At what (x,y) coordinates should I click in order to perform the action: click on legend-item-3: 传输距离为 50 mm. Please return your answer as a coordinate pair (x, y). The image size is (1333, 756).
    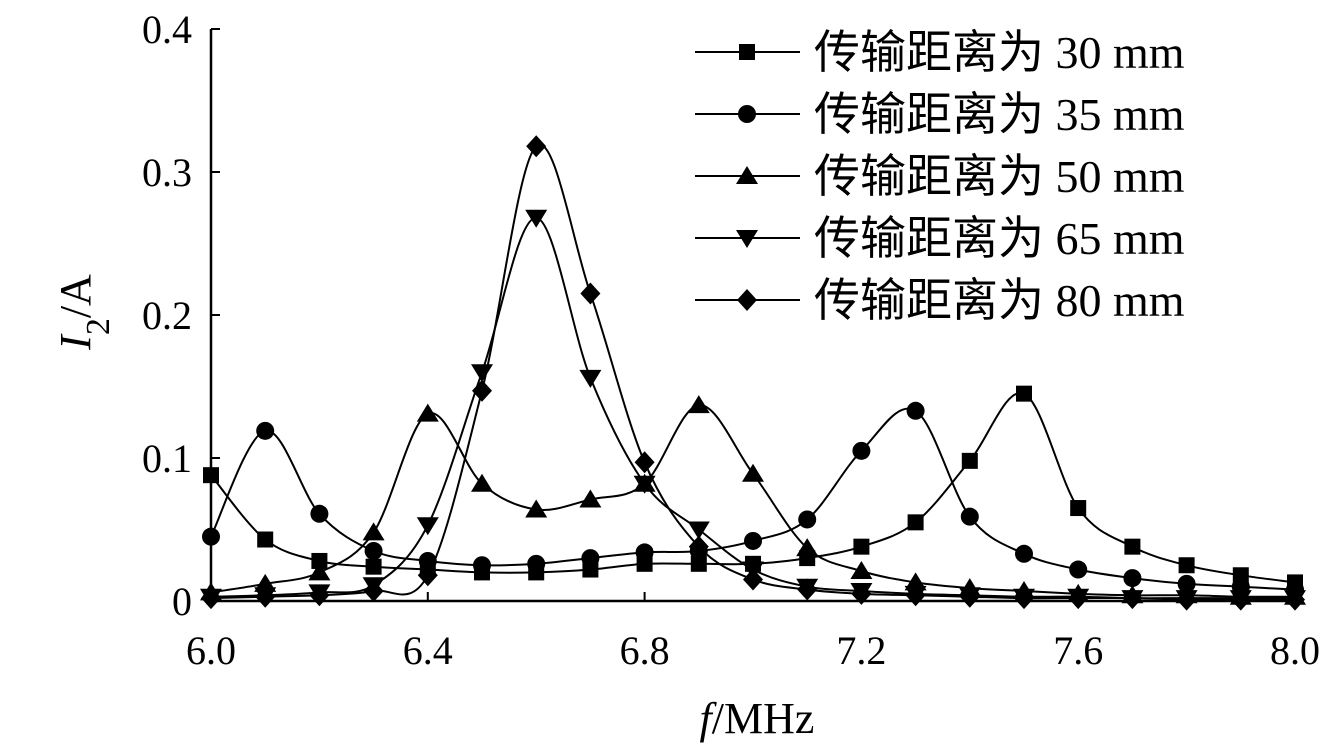
    Looking at the image, I should click on (940, 176).